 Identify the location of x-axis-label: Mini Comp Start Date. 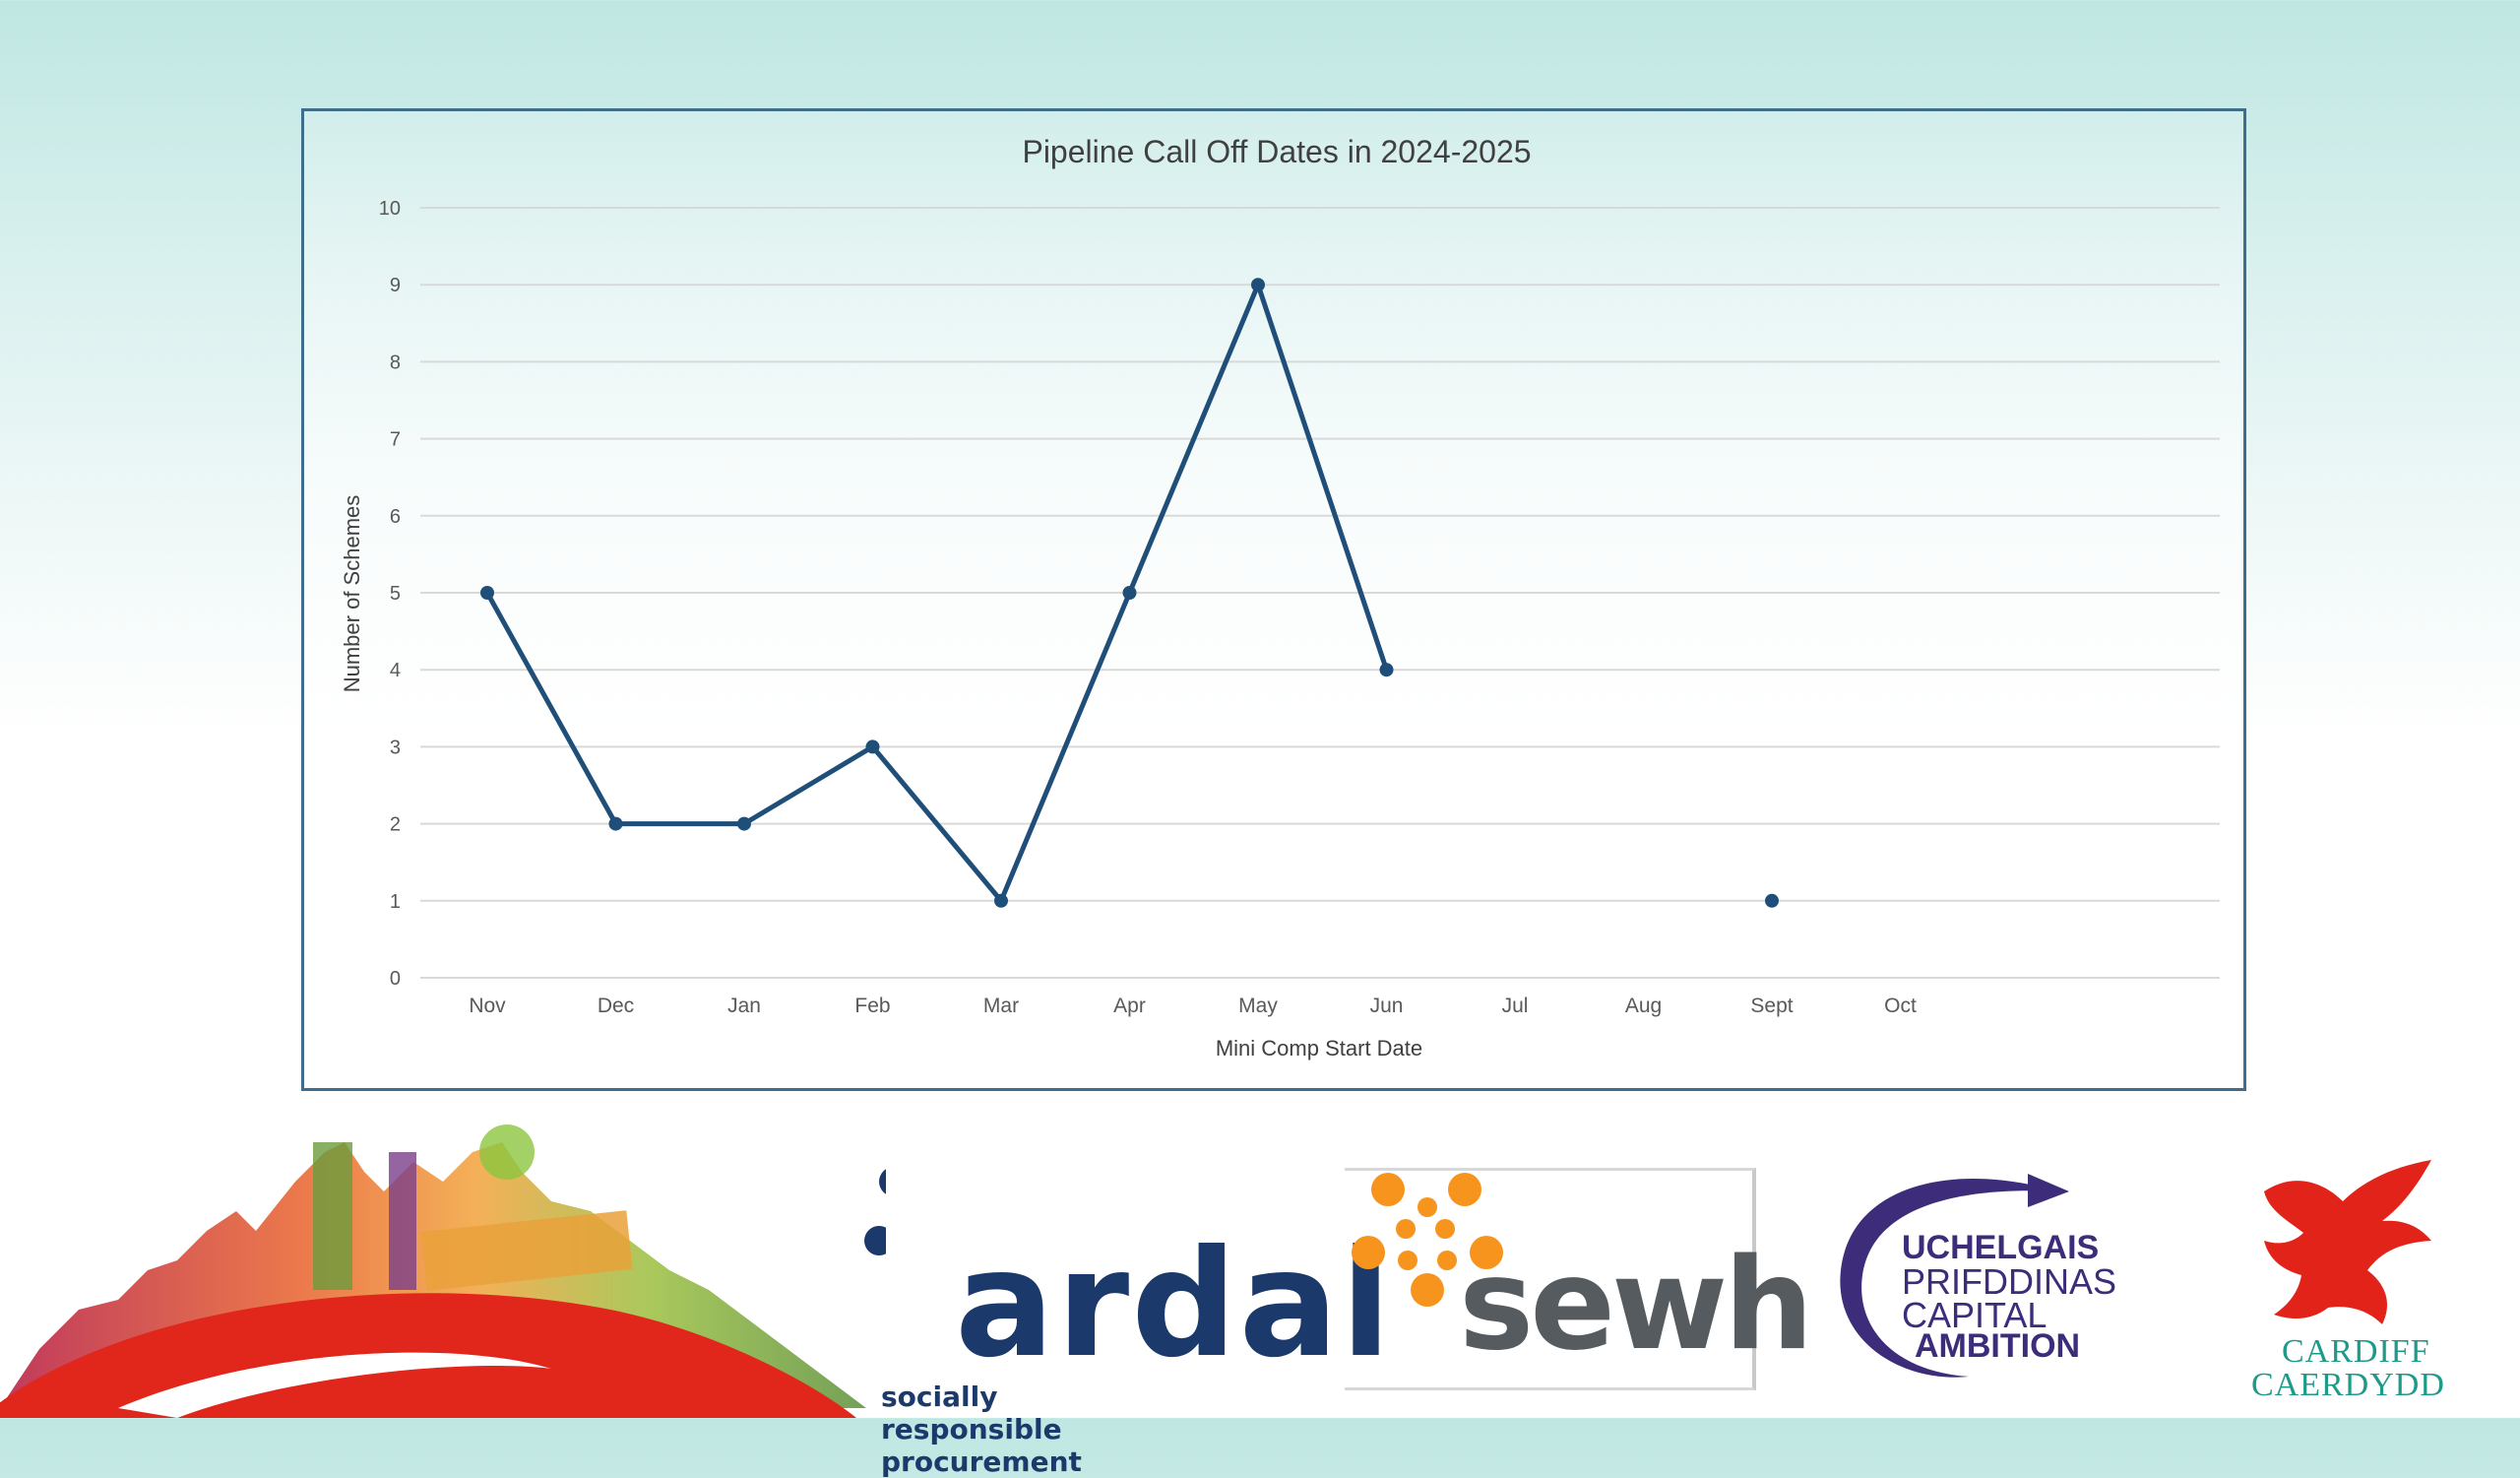
(1319, 1048).